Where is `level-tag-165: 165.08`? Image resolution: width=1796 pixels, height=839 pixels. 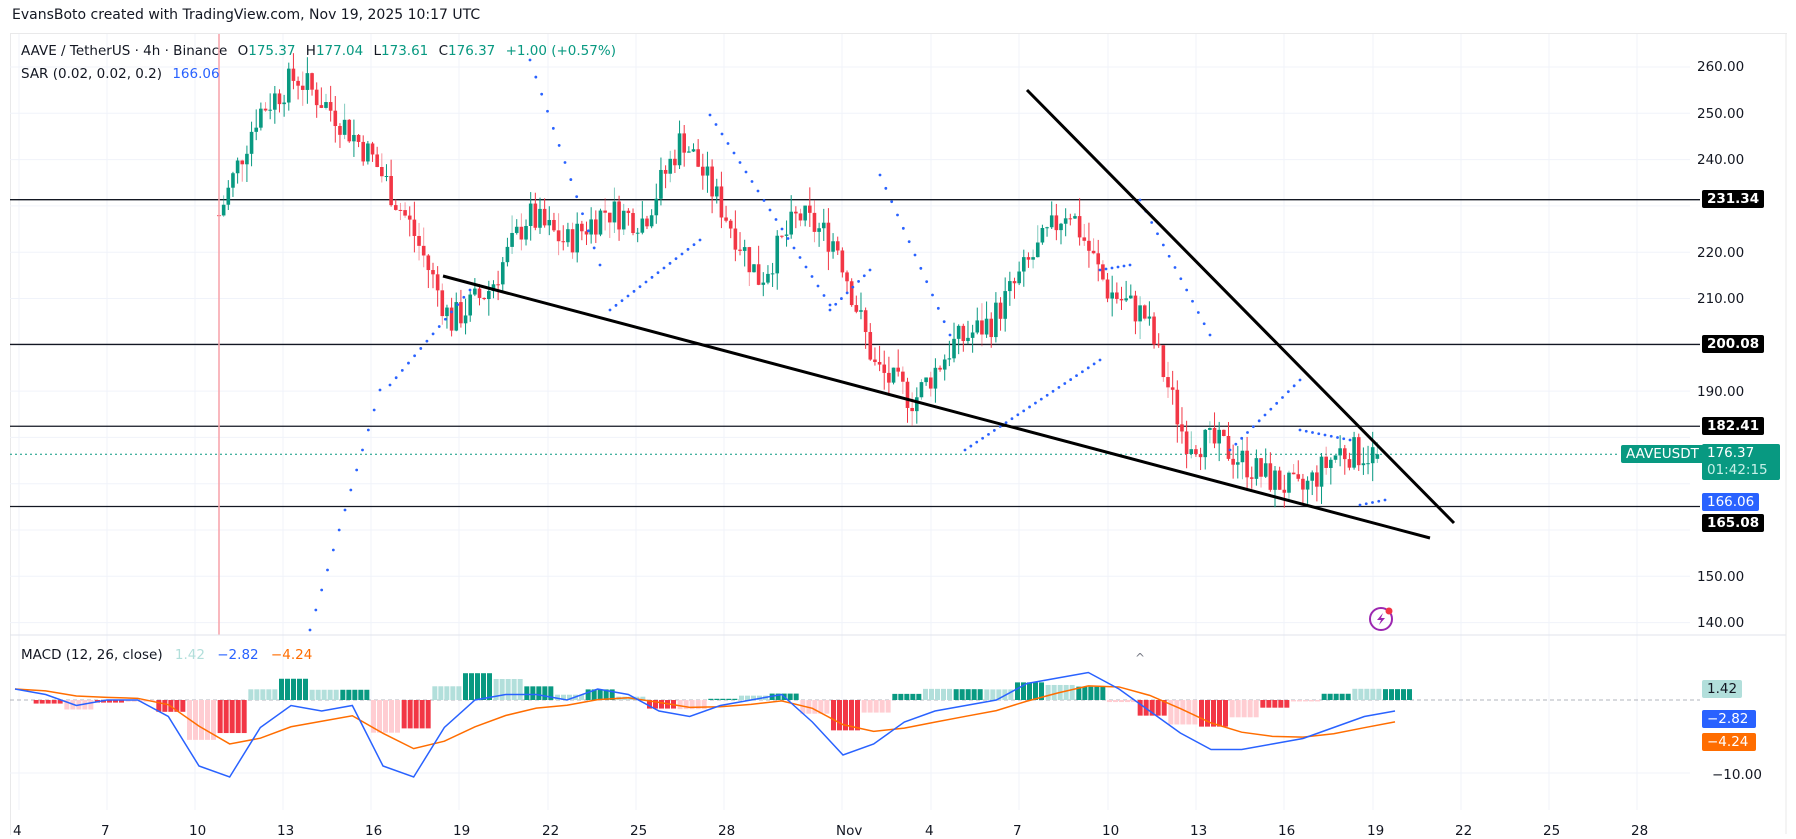
level-tag-165: 165.08 is located at coordinates (1733, 523).